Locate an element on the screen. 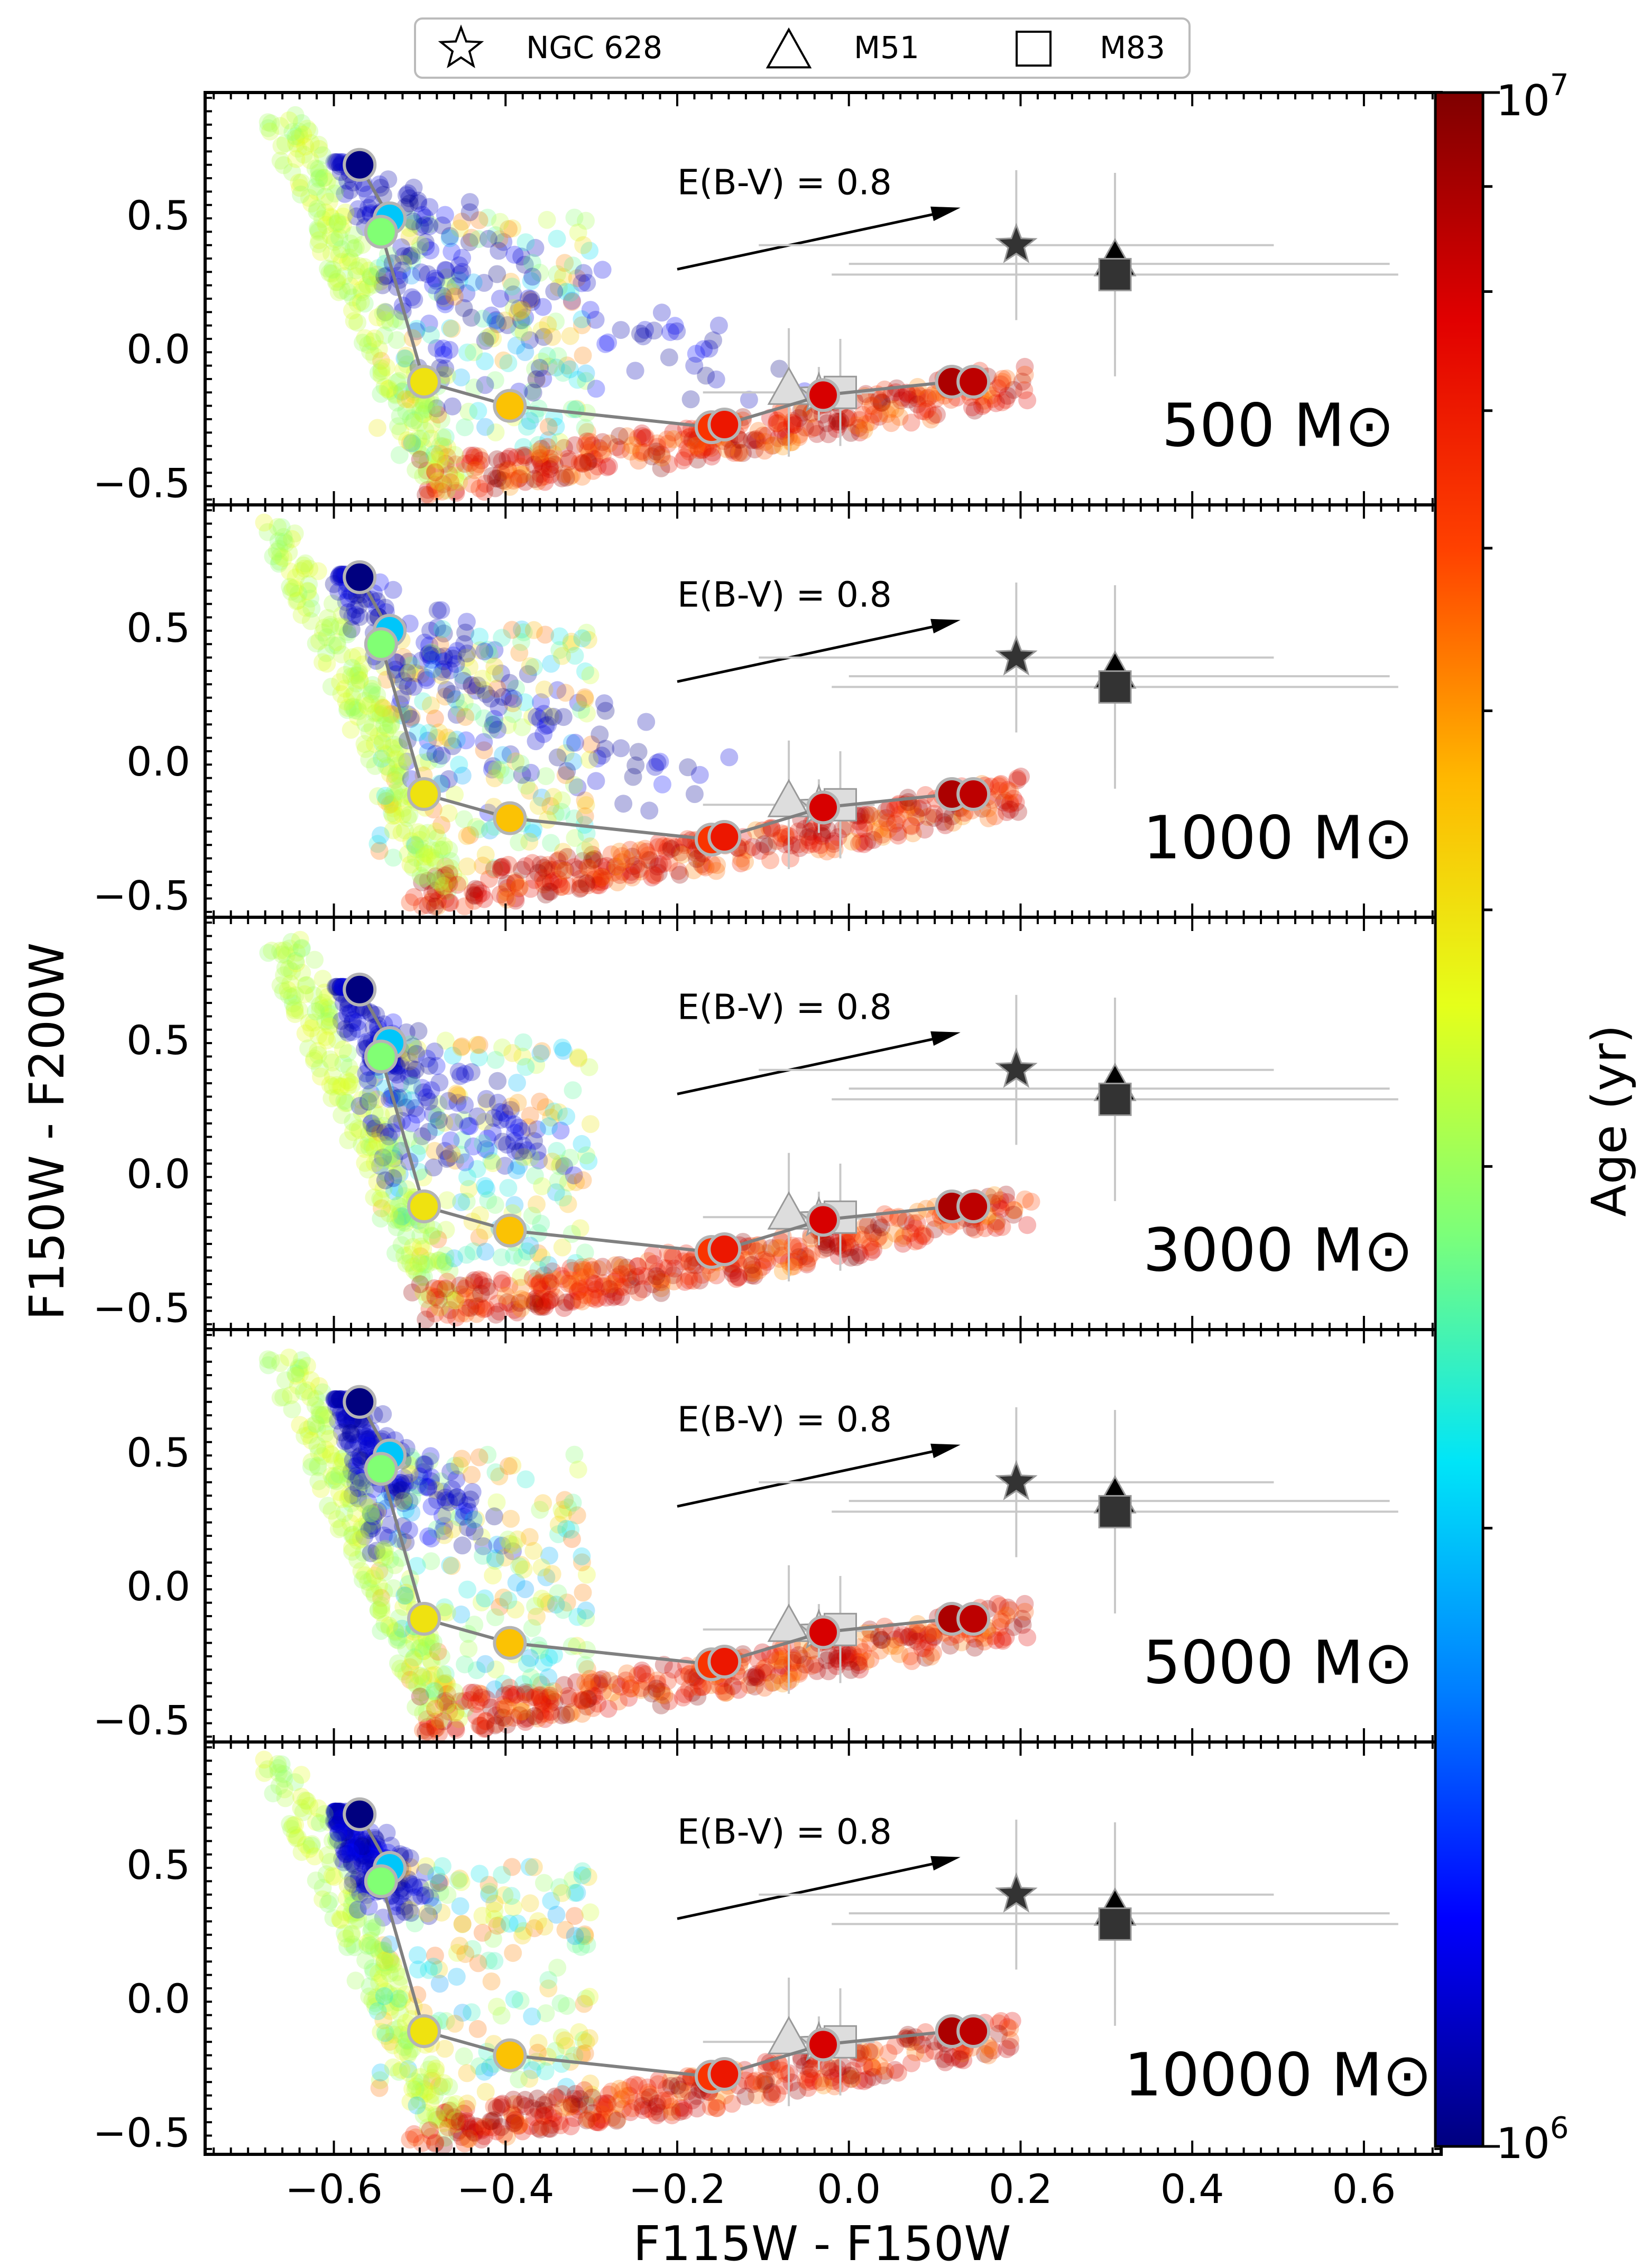 This screenshot has height=2268, width=1650. x-tick-label: 0.6 is located at coordinates (1364, 2188).